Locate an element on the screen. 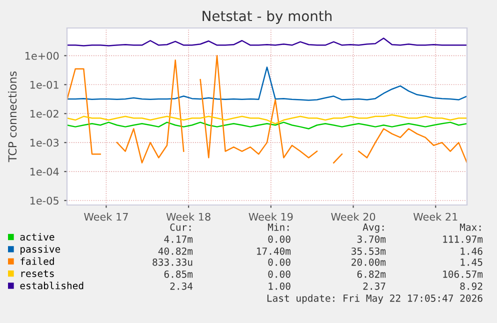 This screenshot has width=497, height=323. text: 111.97m is located at coordinates (463, 239).